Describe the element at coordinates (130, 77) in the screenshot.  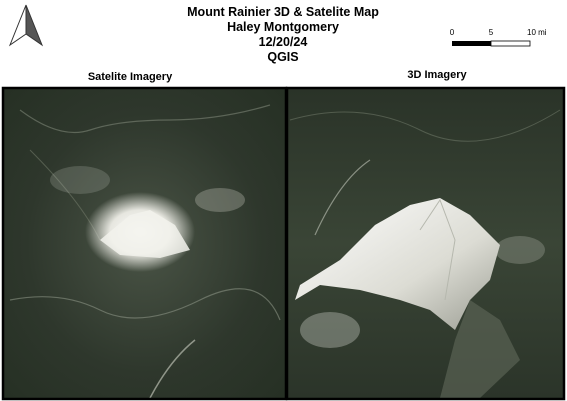
I see `panel-label: Satelite Imagery` at that location.